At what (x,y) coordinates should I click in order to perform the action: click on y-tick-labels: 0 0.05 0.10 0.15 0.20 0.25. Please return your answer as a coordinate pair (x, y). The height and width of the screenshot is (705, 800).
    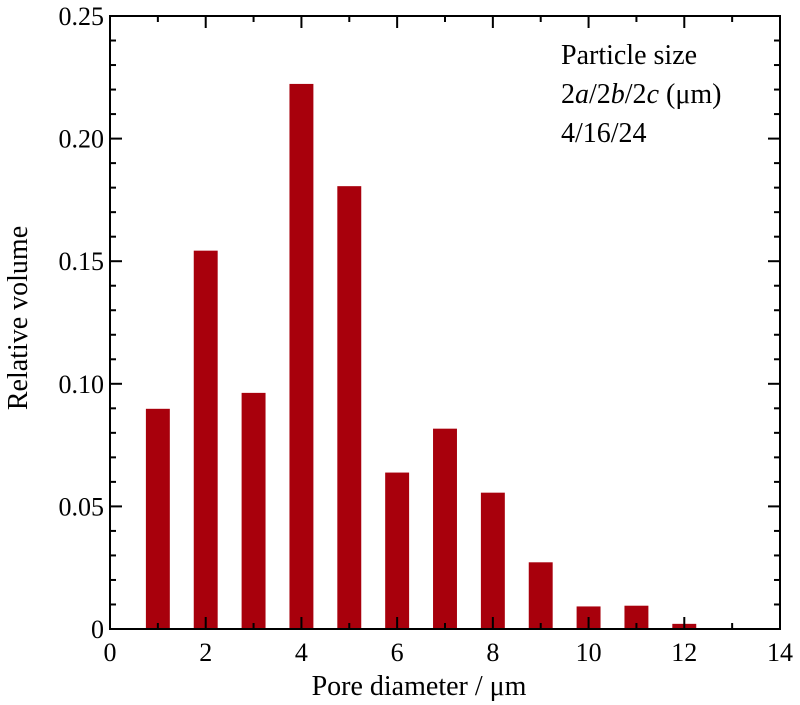
    Looking at the image, I should click on (82, 323).